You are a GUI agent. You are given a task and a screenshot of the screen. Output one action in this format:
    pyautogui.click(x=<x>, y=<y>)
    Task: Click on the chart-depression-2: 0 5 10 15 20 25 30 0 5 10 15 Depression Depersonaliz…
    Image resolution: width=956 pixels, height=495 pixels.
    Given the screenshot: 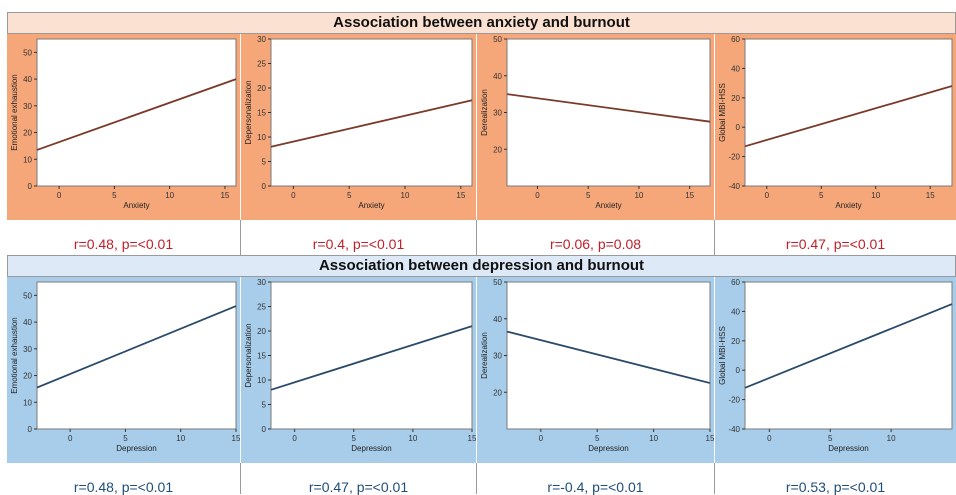 What is the action you would take?
    pyautogui.click(x=358, y=370)
    